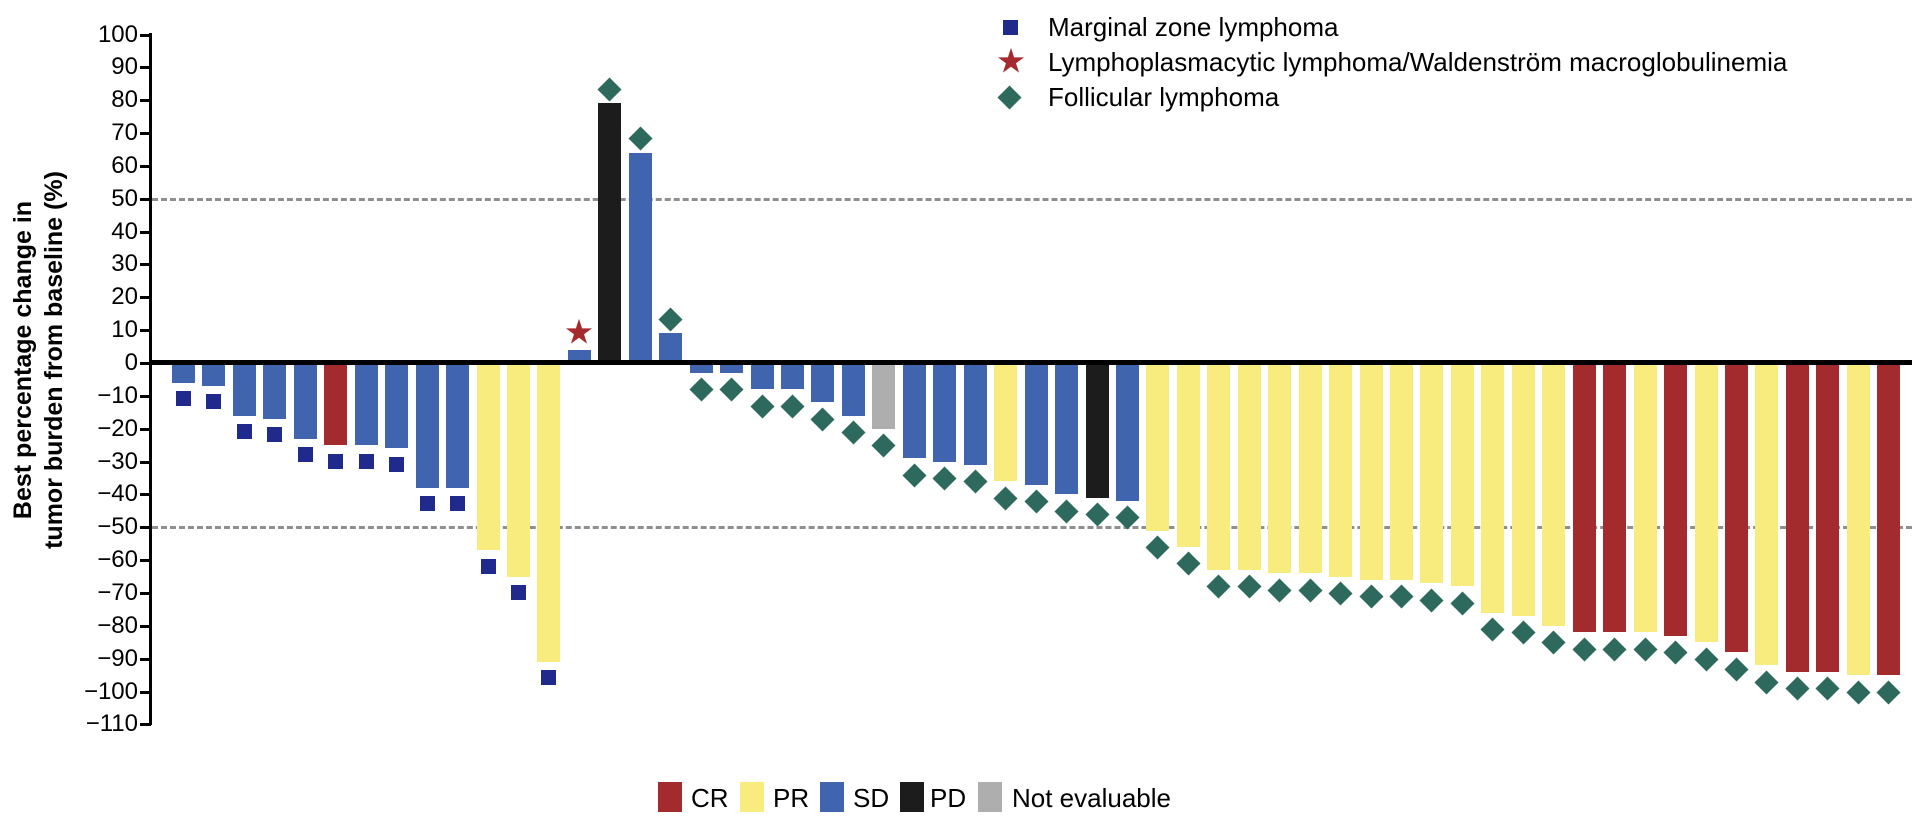  What do you see at coordinates (124, 198) in the screenshot?
I see `y-tick-label: 50` at bounding box center [124, 198].